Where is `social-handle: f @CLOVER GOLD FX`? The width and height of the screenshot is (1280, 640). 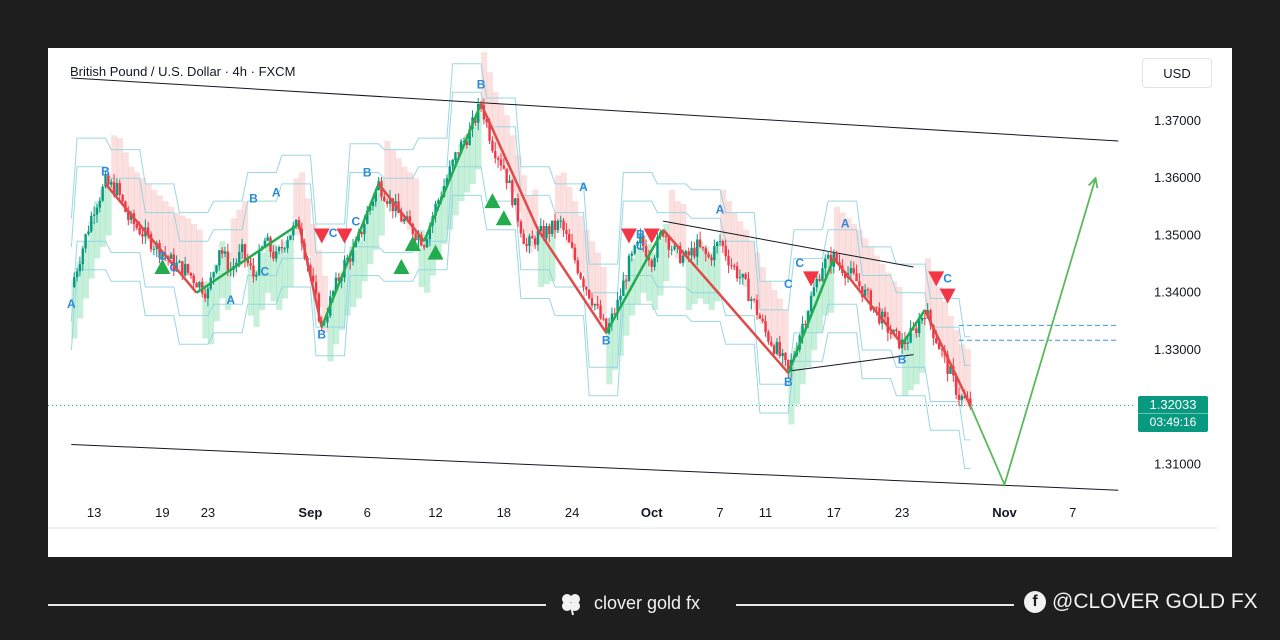
social-handle: f @CLOVER GOLD FX is located at coordinates (1141, 602).